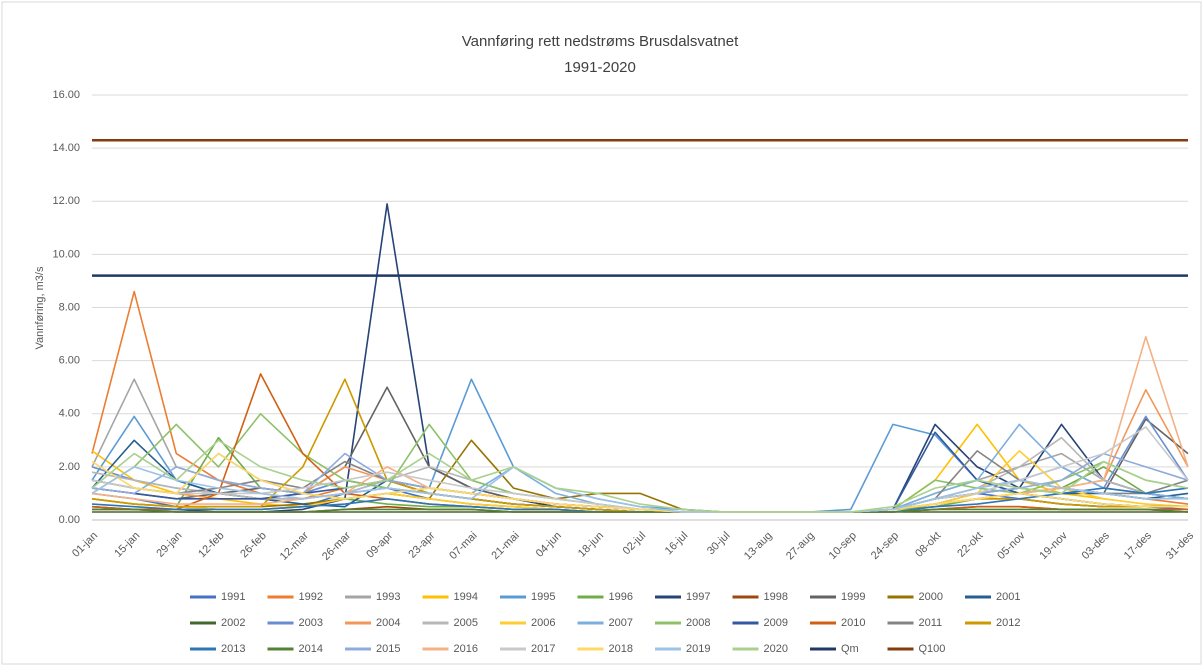 Image resolution: width=1203 pixels, height=666 pixels. Describe the element at coordinates (621, 597) in the screenshot. I see `legend-label: 1996` at that location.